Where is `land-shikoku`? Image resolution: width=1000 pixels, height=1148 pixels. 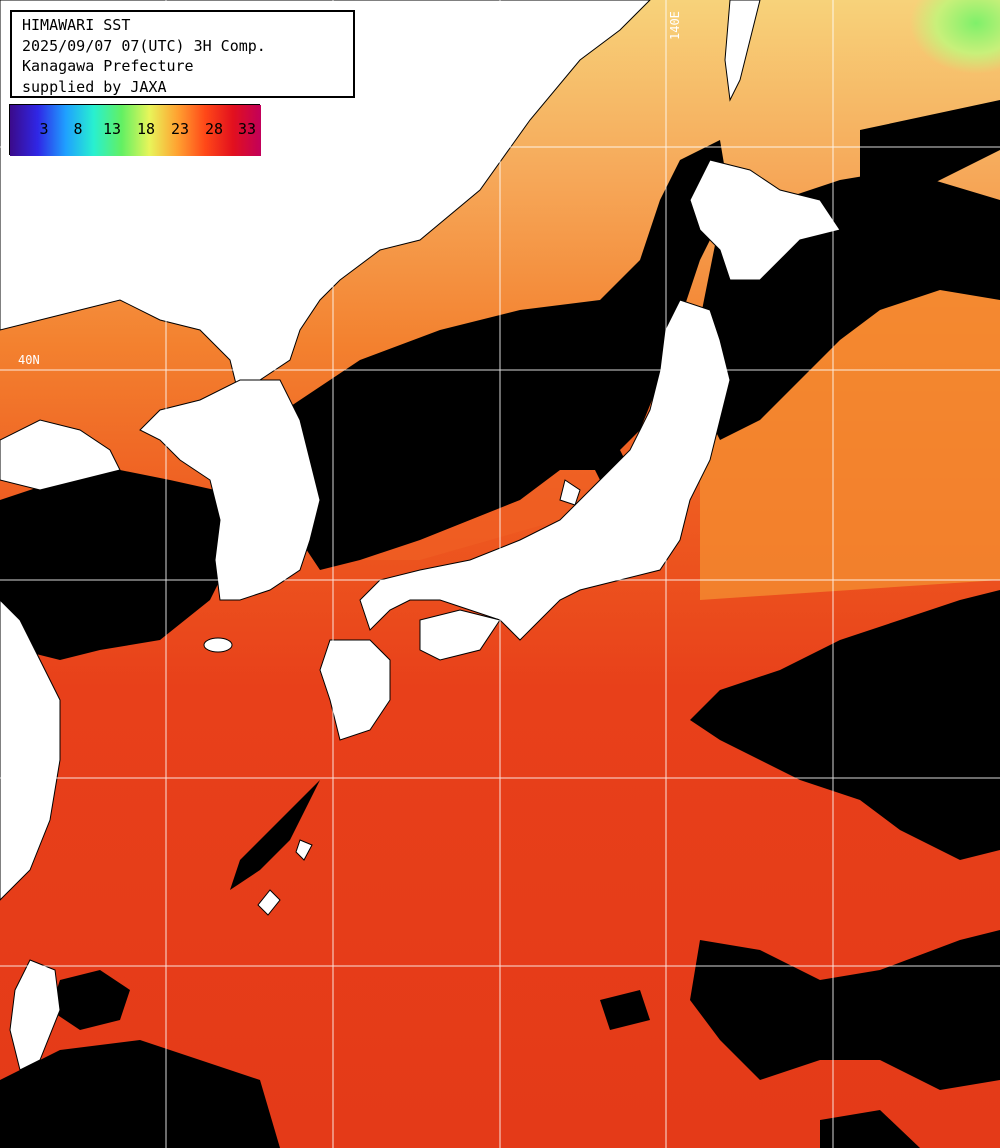 land-shikoku is located at coordinates (460, 635).